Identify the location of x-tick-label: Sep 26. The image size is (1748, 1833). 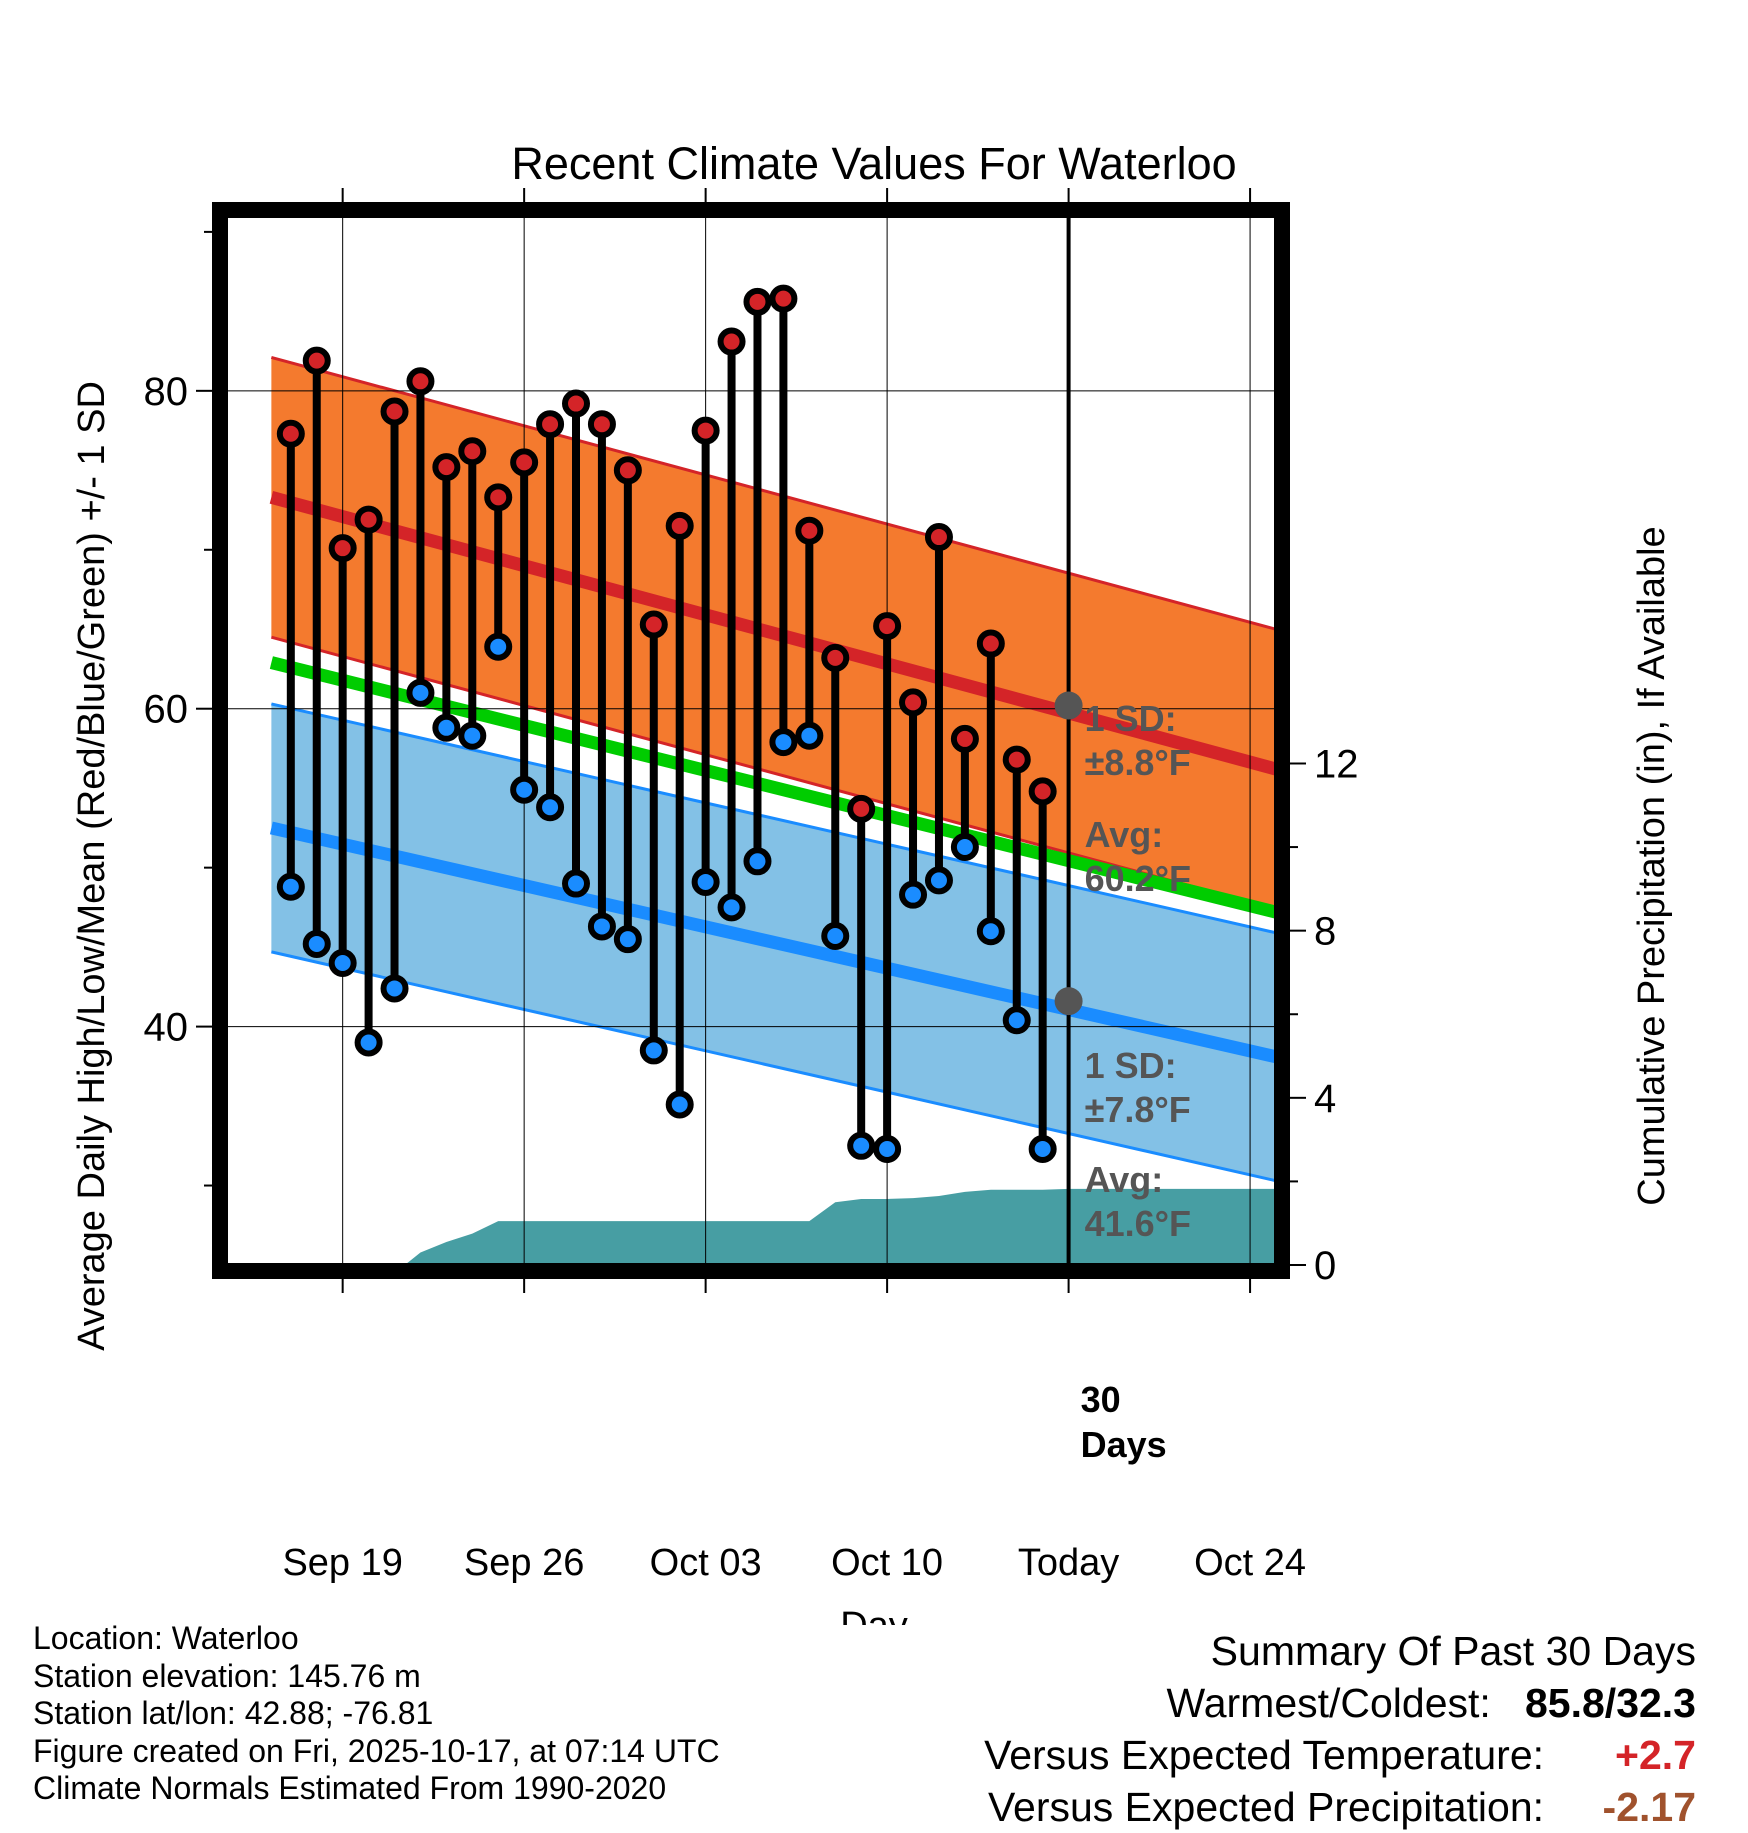
(524, 1563).